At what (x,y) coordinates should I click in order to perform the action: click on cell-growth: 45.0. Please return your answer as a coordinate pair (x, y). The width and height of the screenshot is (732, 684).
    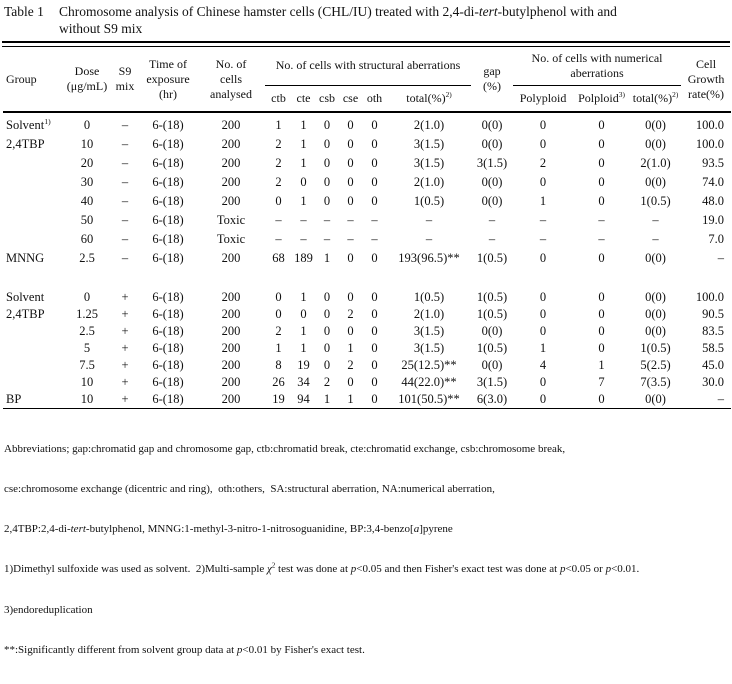
    Looking at the image, I should click on (713, 365).